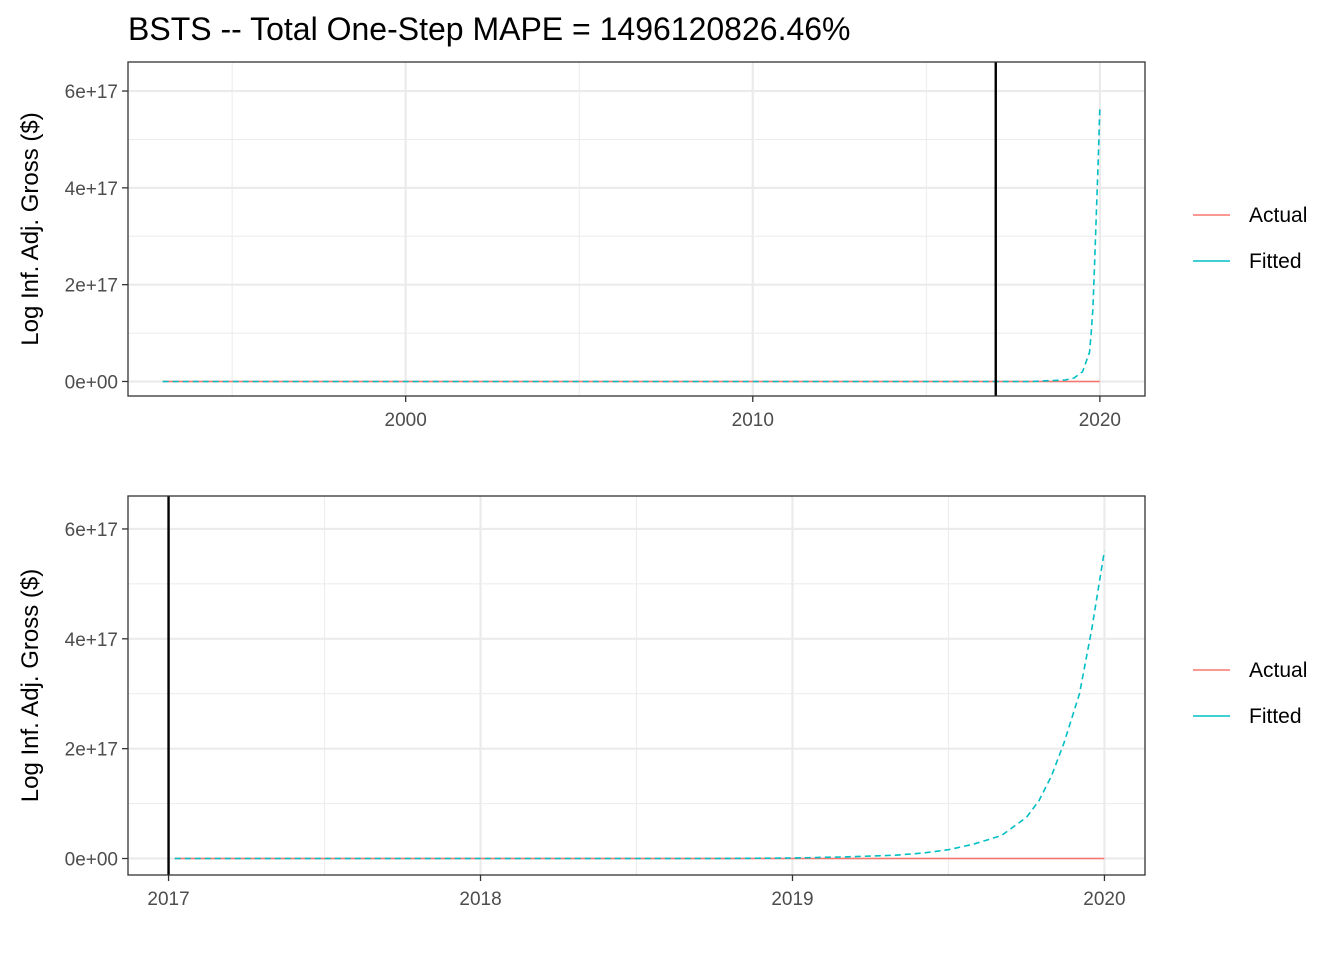 The image size is (1344, 960). What do you see at coordinates (168, 899) in the screenshot?
I see `x-tick-label: 2017` at bounding box center [168, 899].